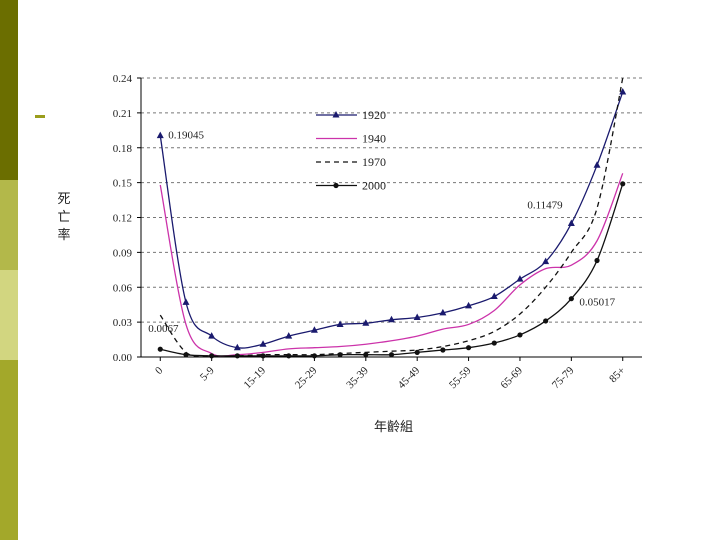 The image size is (720, 540). What do you see at coordinates (186, 136) in the screenshot?
I see `data-label: 0.19045` at bounding box center [186, 136].